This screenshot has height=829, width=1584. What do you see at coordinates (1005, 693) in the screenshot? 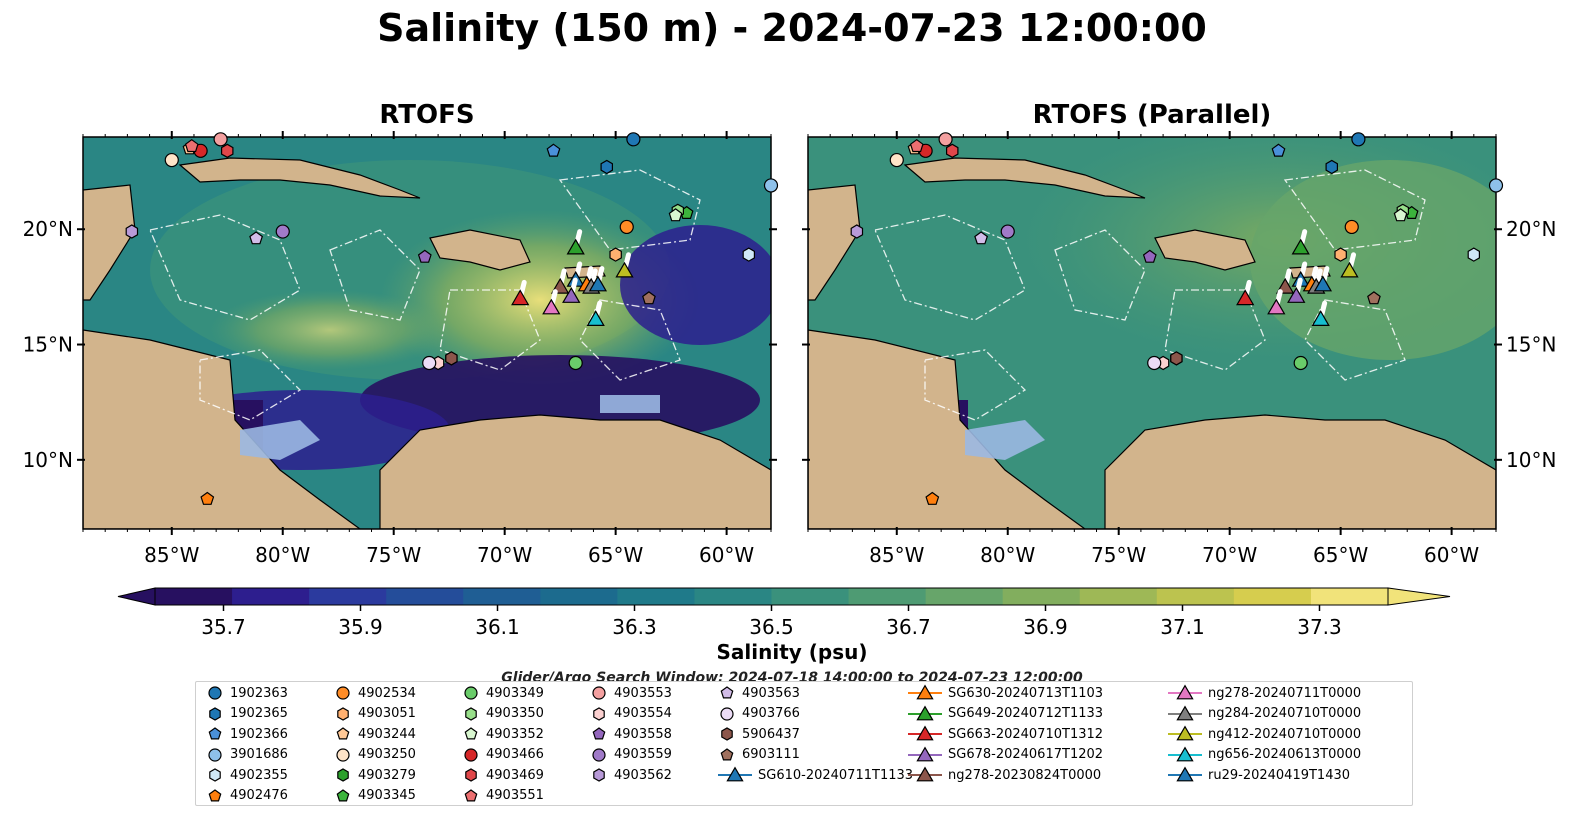
I see `legend-item: SG630-20240713T1103` at bounding box center [1005, 693].